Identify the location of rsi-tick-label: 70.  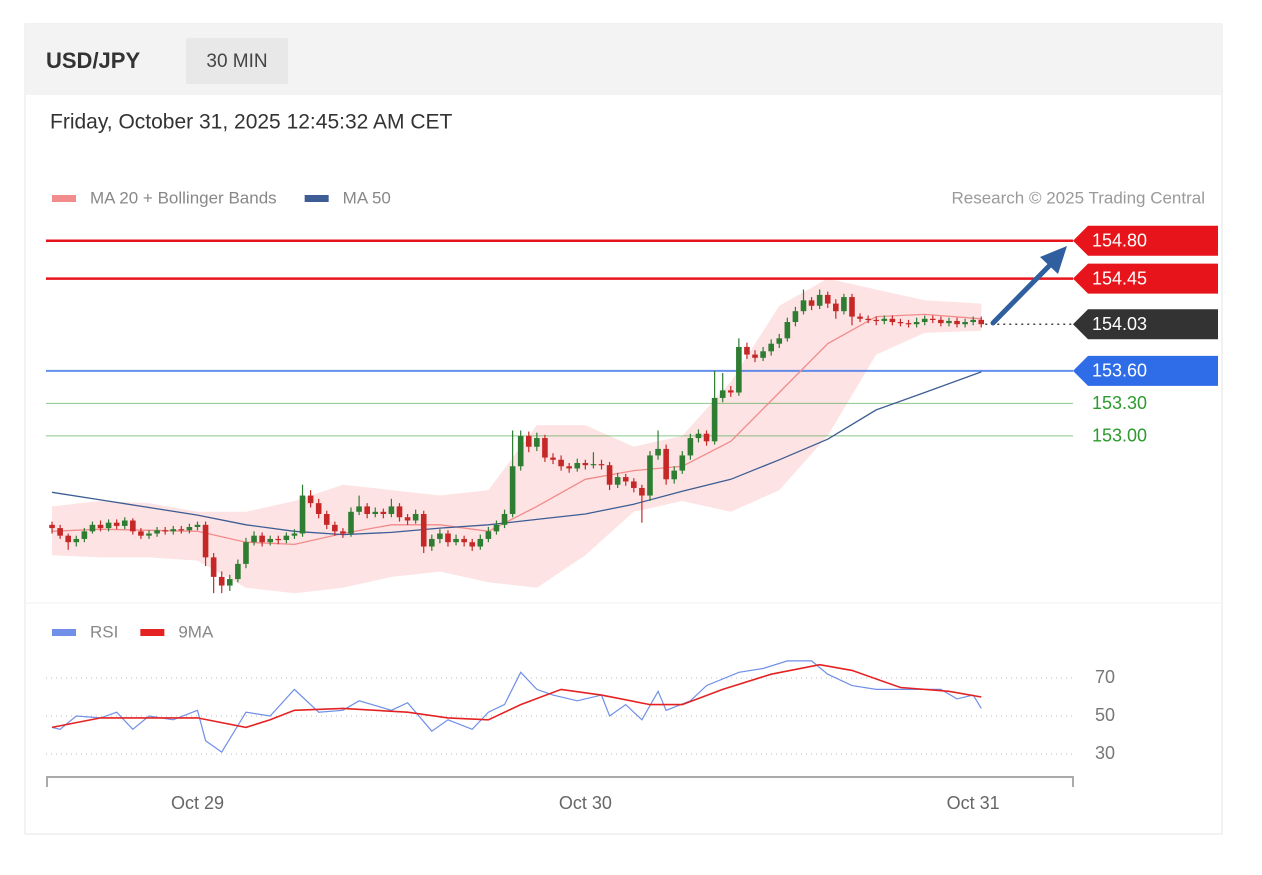
(1105, 677).